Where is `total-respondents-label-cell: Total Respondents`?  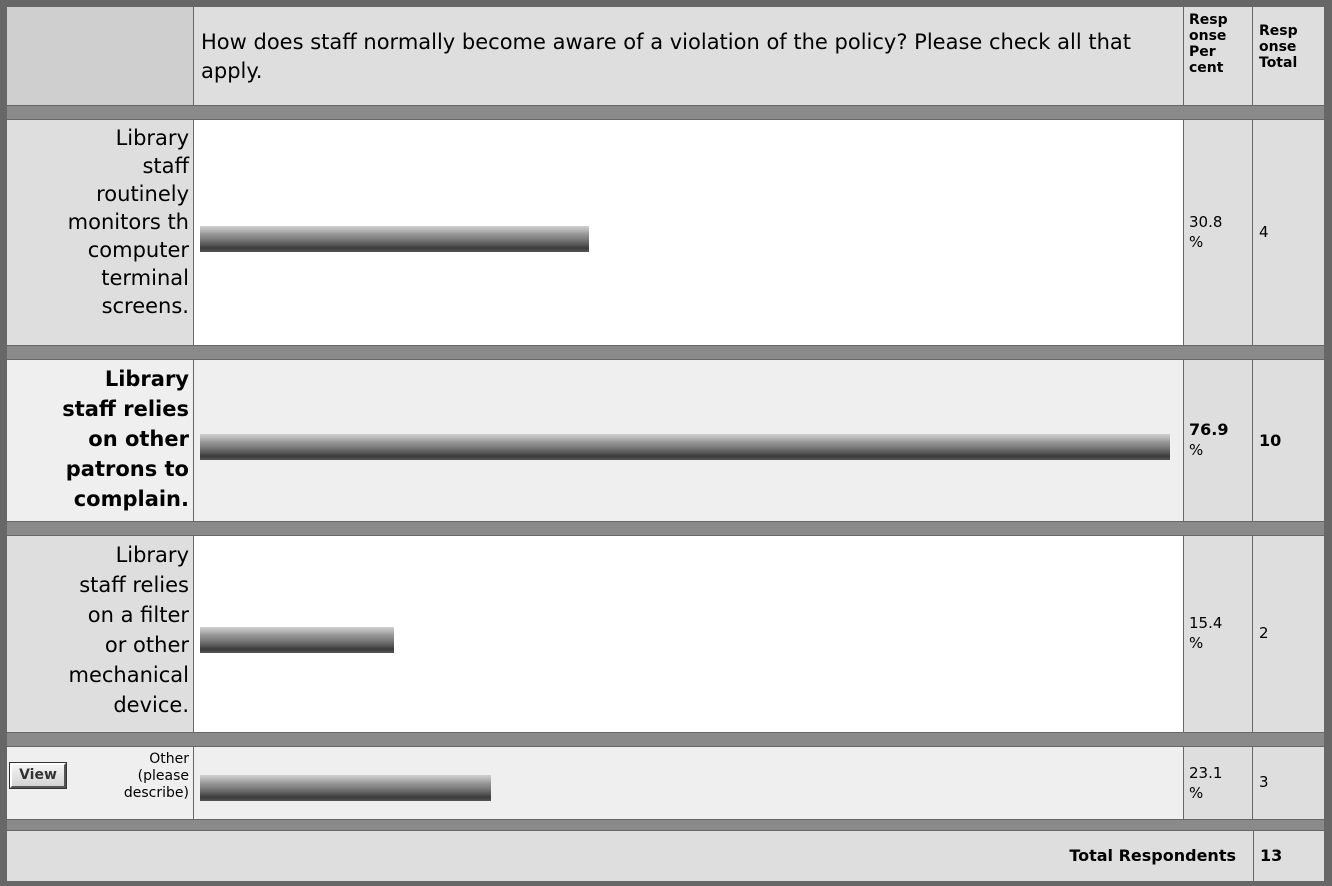 total-respondents-label-cell: Total Respondents is located at coordinates (629, 856).